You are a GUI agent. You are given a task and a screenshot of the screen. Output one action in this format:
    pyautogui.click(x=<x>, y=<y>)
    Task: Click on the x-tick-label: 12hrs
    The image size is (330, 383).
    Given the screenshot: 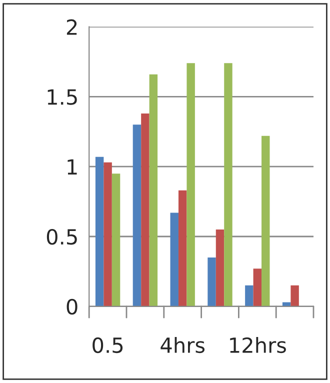 What is the action you would take?
    pyautogui.click(x=258, y=345)
    